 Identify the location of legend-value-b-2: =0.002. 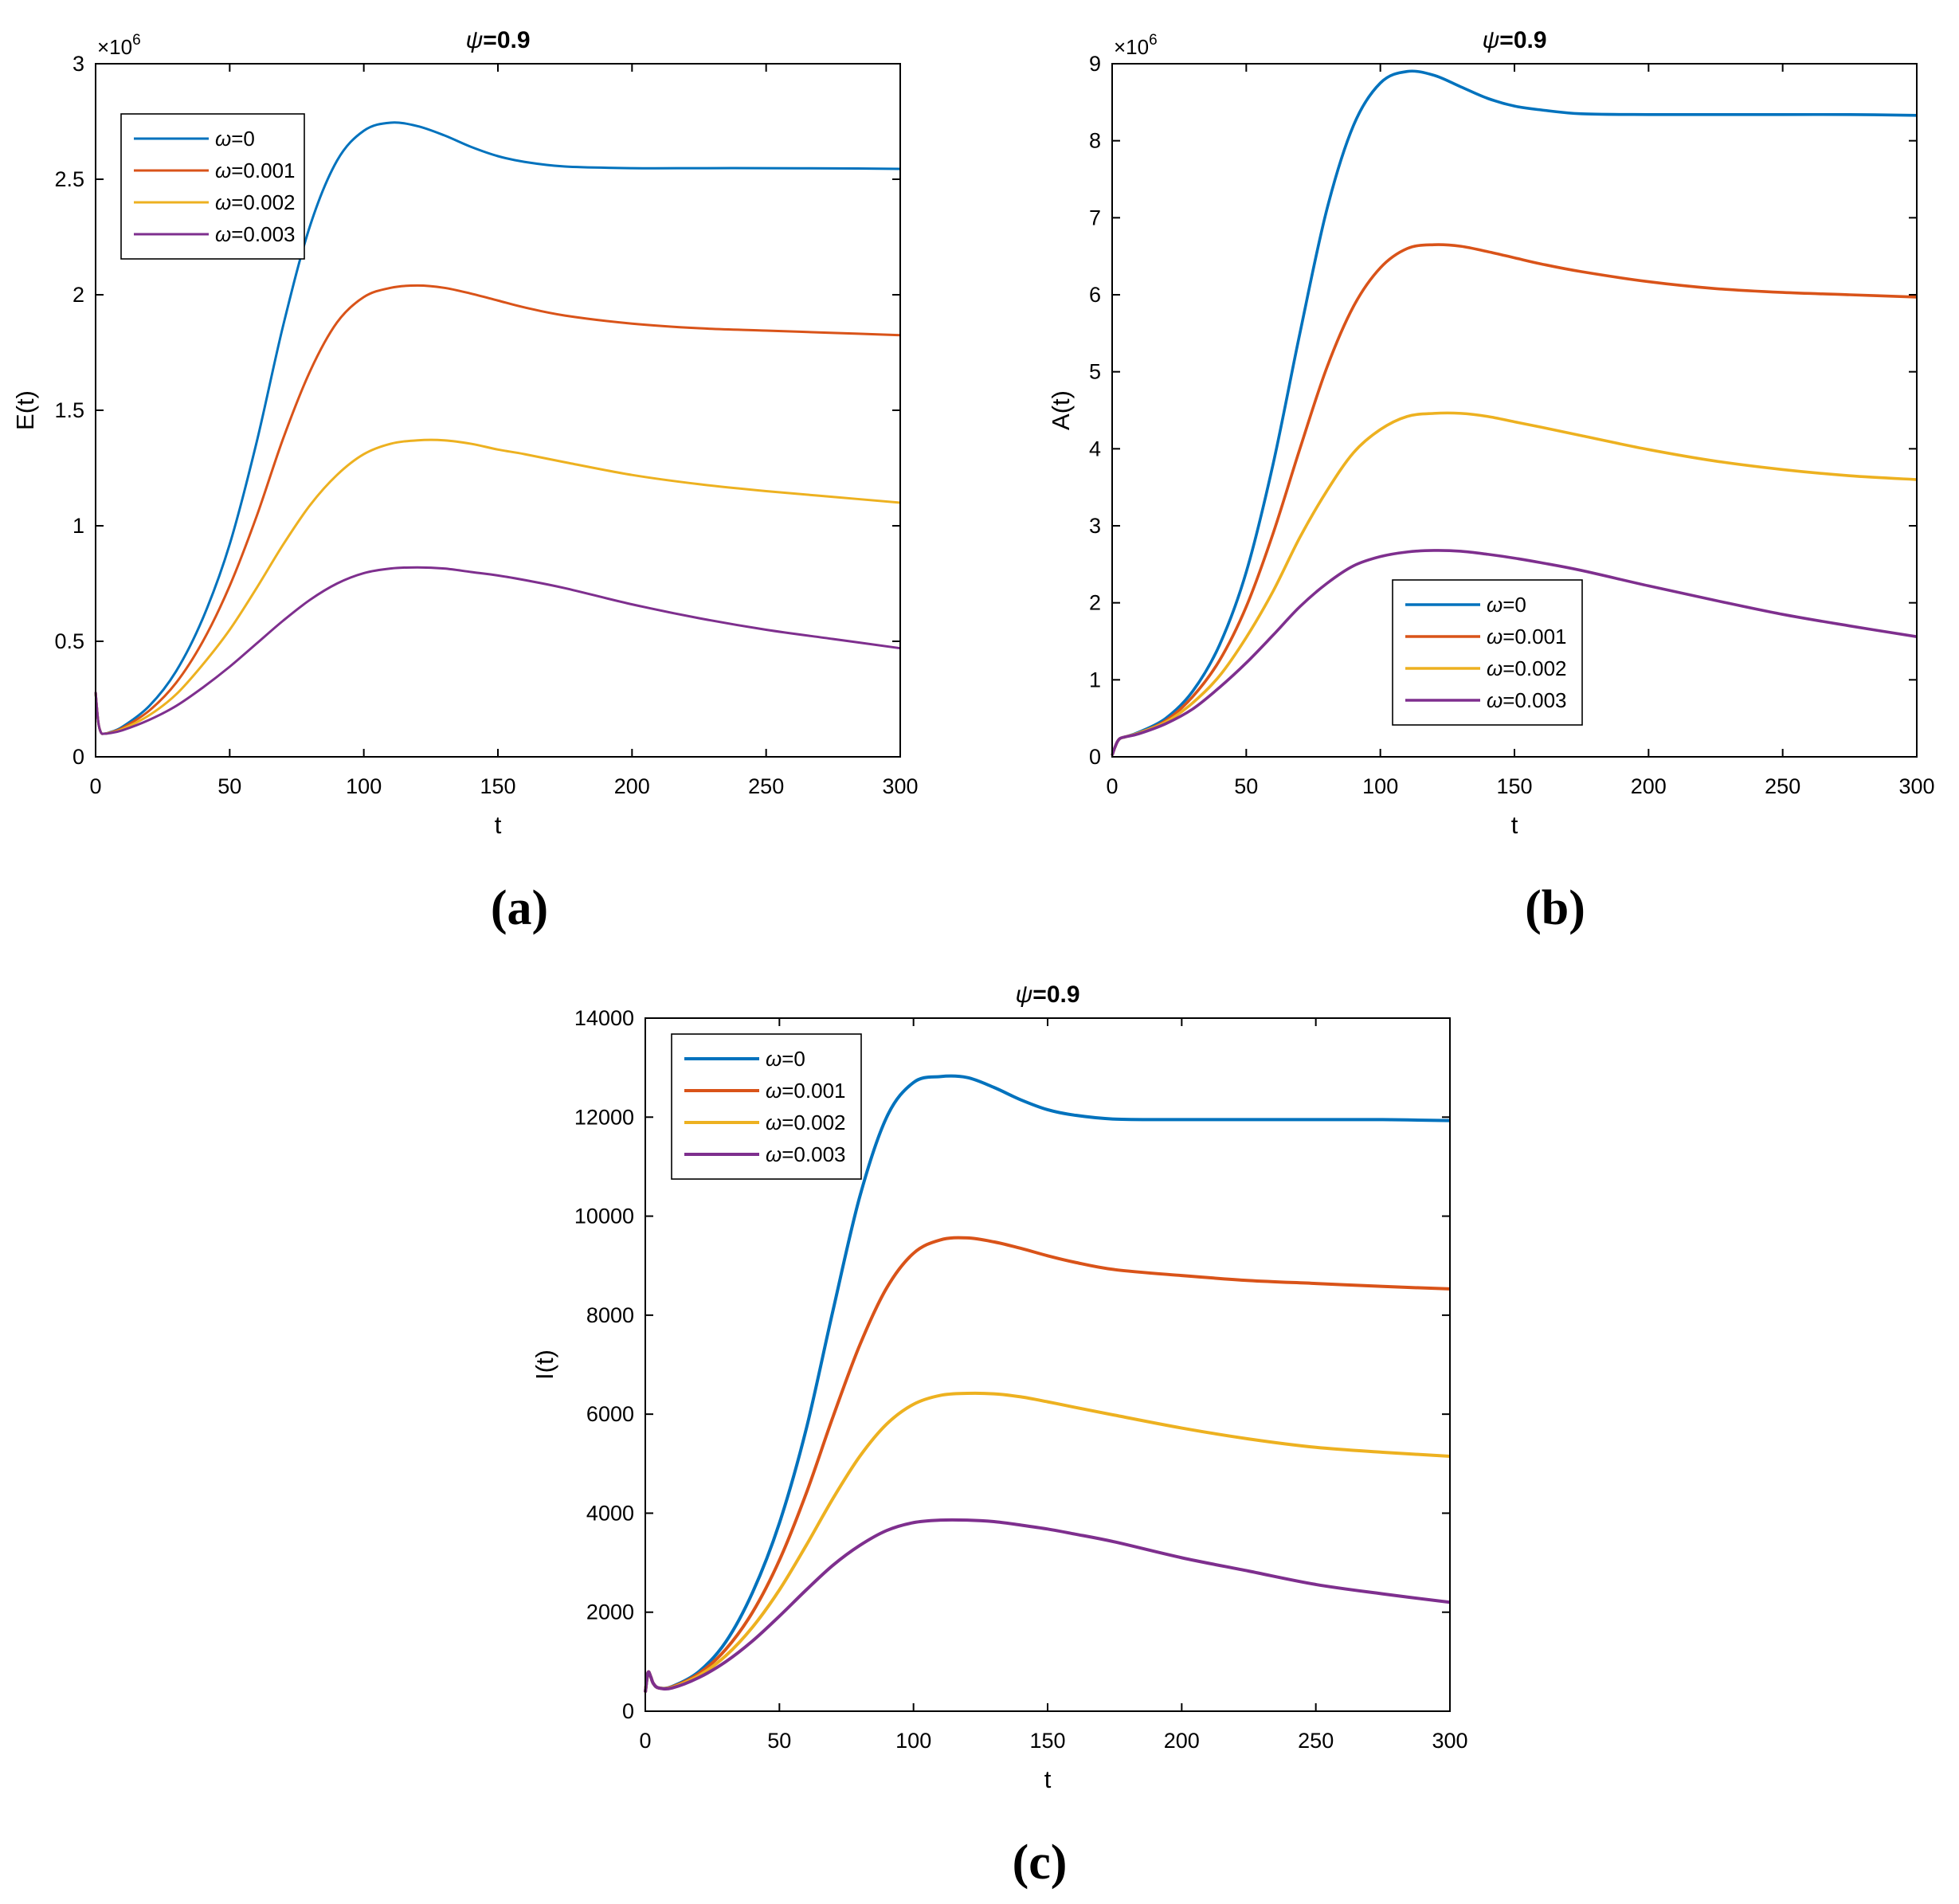
(1535, 668).